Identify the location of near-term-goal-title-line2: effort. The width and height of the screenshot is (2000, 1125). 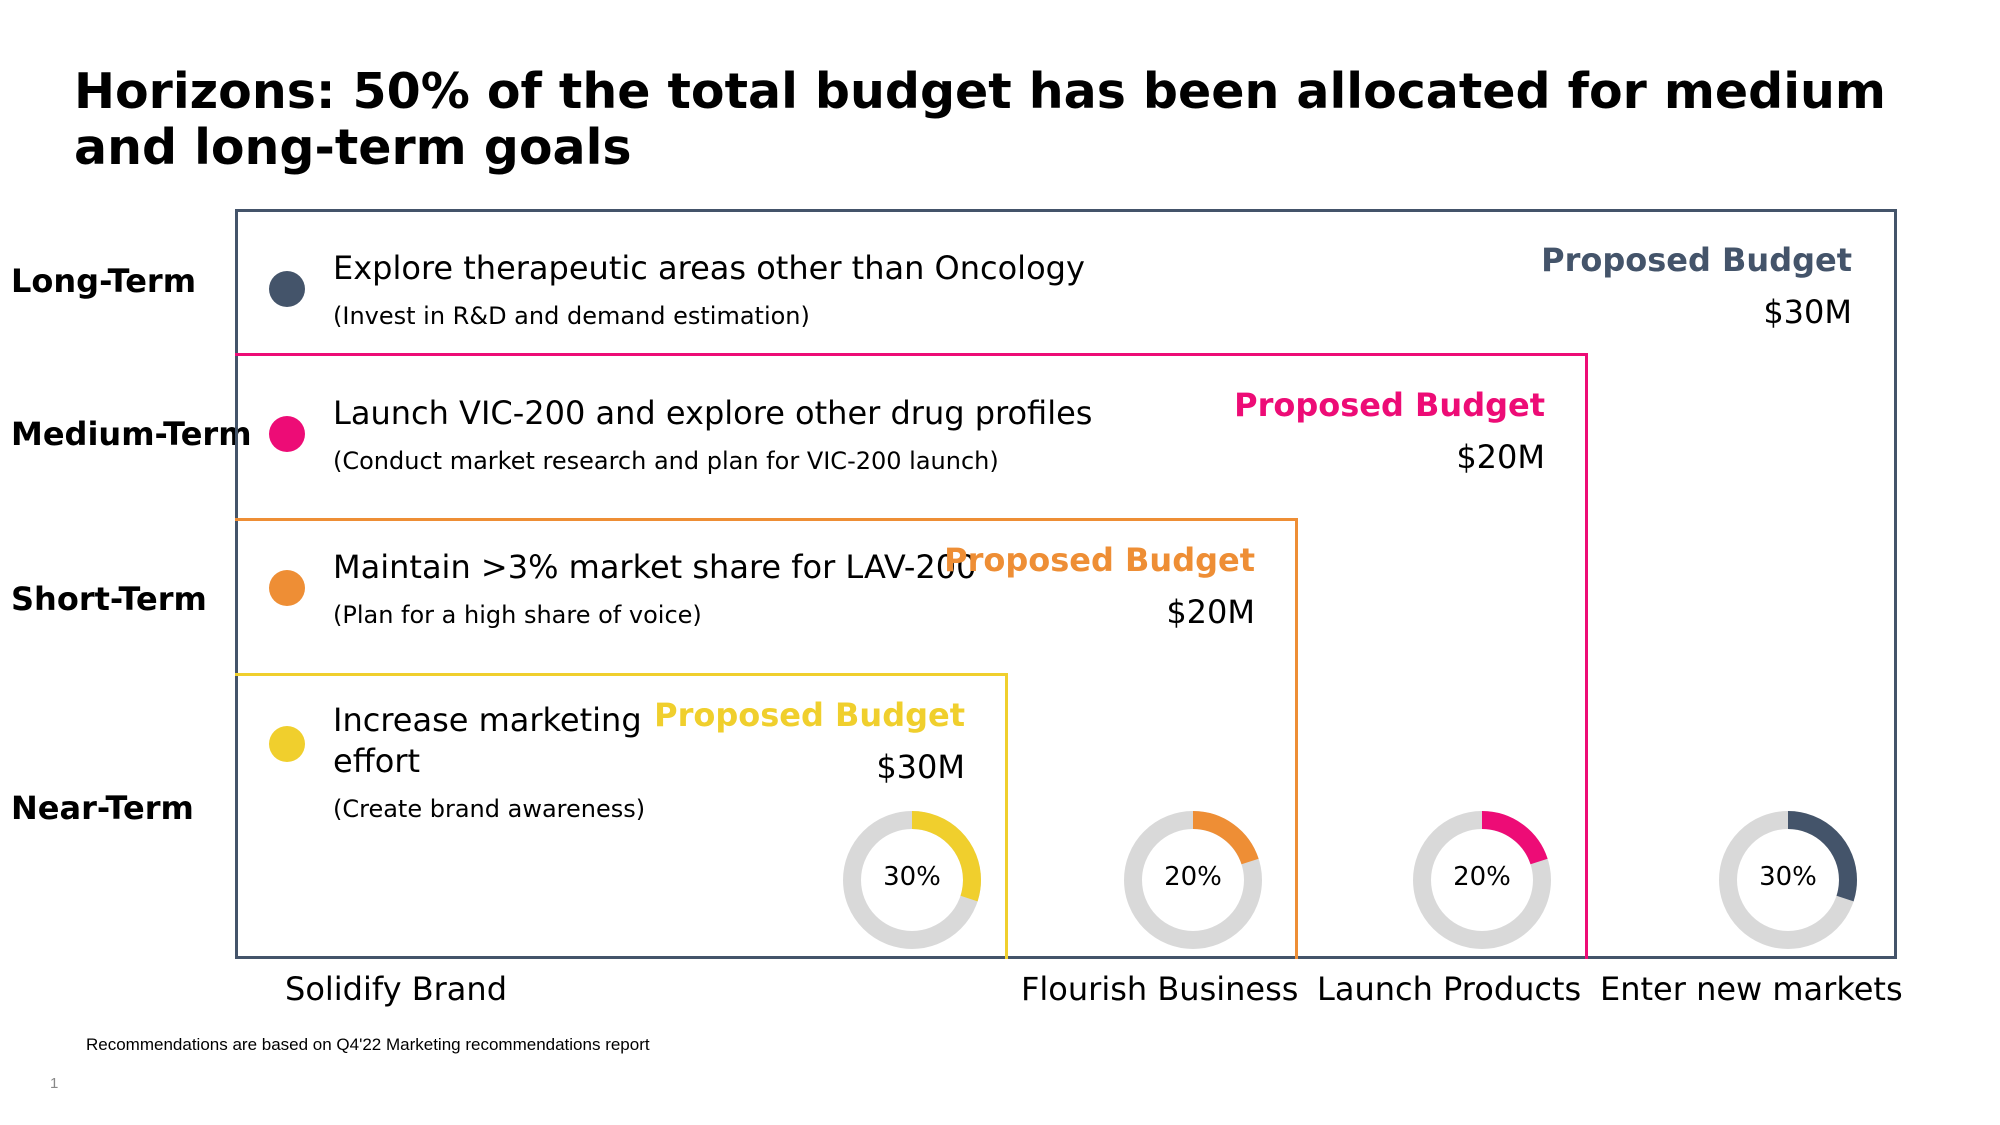
(377, 761).